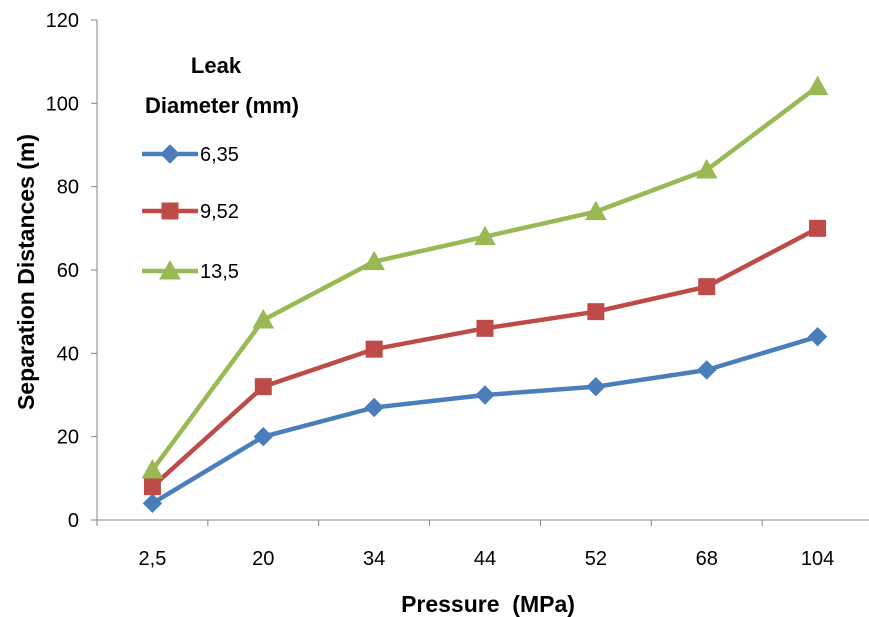 Image resolution: width=869 pixels, height=617 pixels. I want to click on y-tick-label: 20, so click(68, 438).